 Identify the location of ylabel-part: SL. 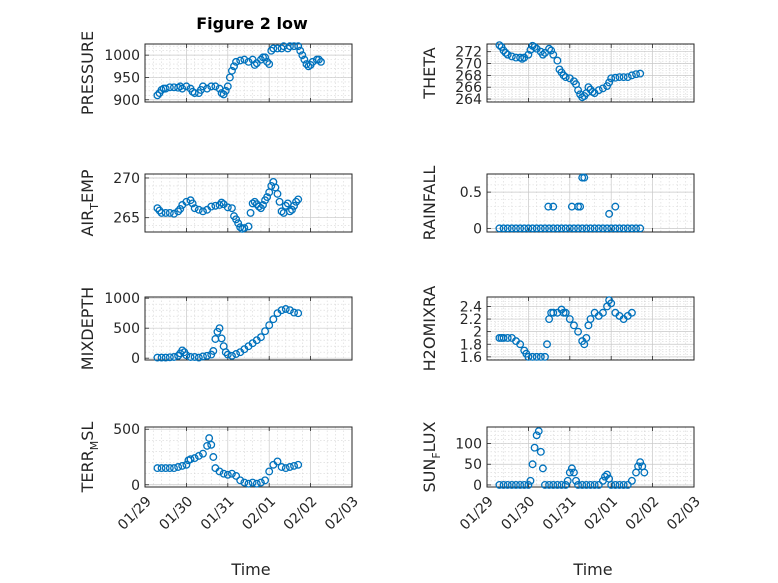
(87, 431).